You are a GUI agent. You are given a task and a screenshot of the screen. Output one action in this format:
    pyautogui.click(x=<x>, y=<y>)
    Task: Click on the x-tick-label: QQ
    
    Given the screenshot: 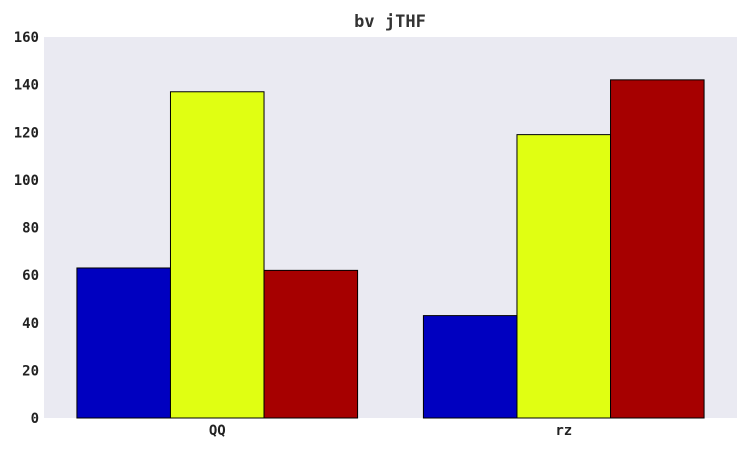 What is the action you would take?
    pyautogui.click(x=217, y=431)
    